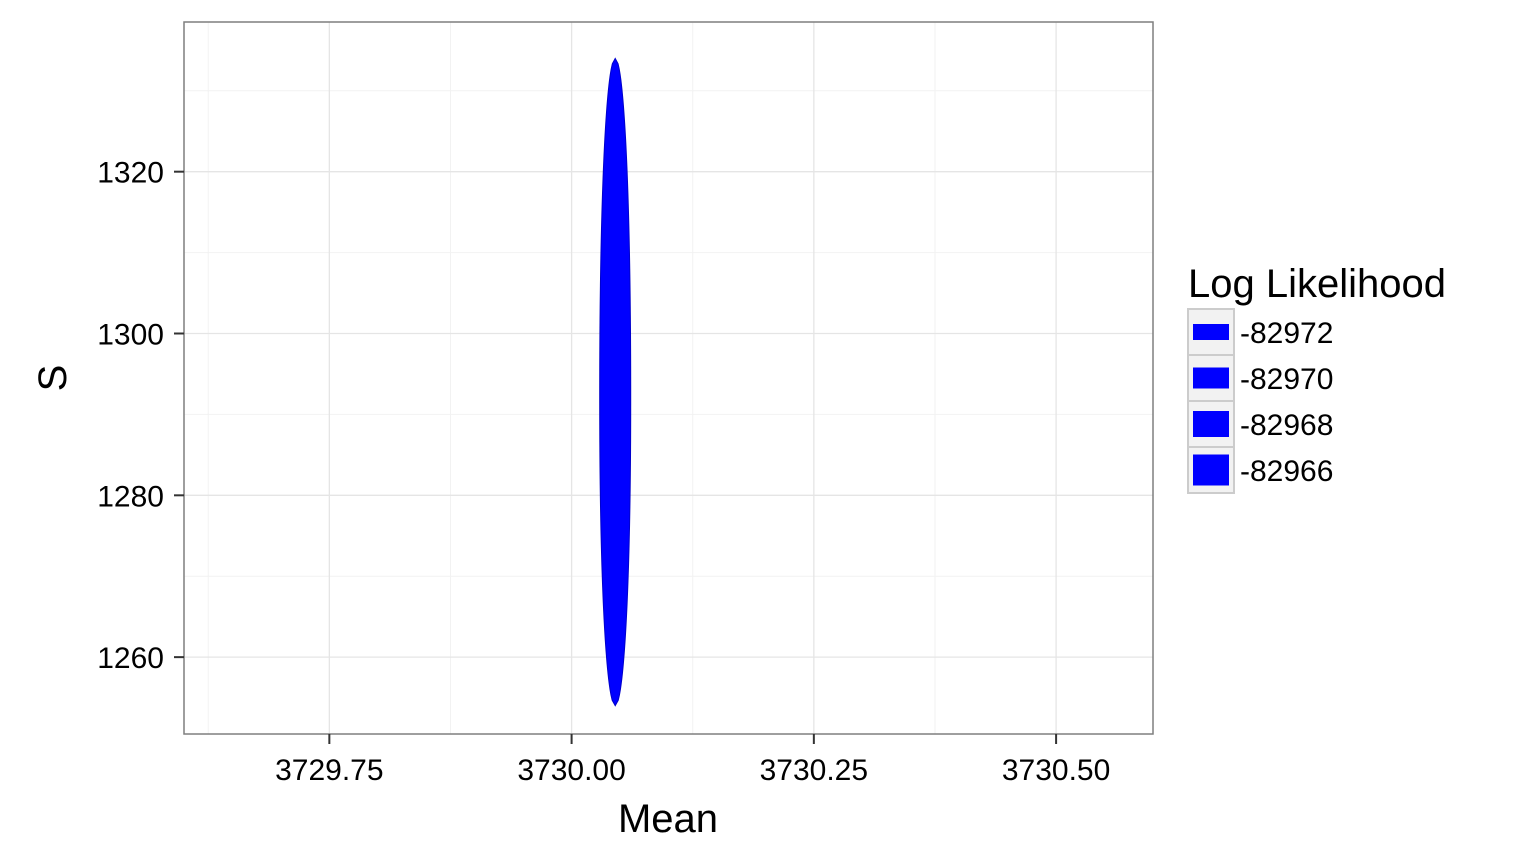 This screenshot has height=864, width=1536. Describe the element at coordinates (130, 173) in the screenshot. I see `y-tick-label: 1320` at that location.